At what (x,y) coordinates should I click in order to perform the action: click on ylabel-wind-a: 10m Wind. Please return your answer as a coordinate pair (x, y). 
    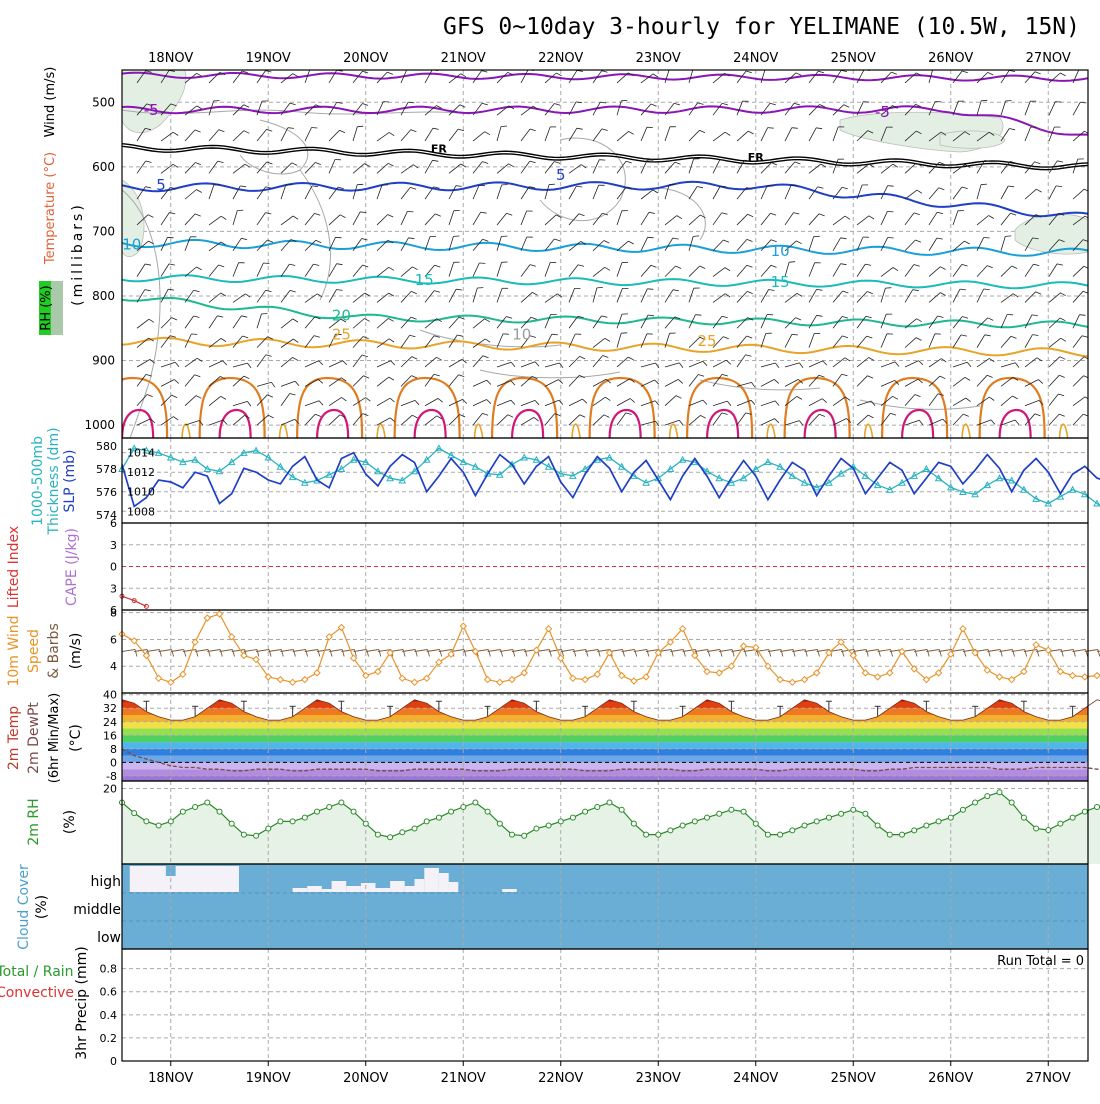
    Looking at the image, I should click on (14, 650).